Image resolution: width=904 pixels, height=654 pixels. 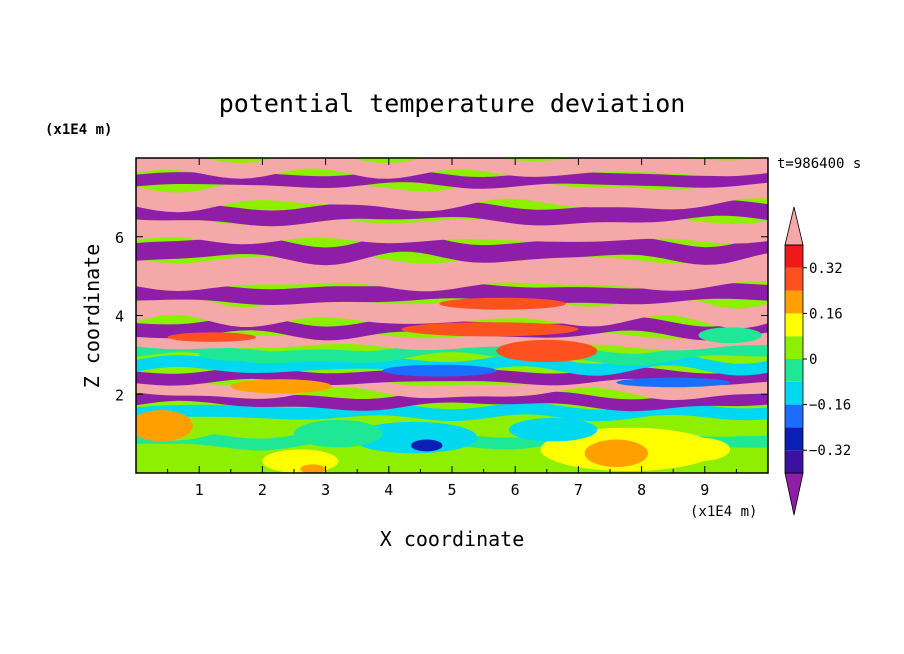 I want to click on colorbar-tick-label: −0.32, so click(x=830, y=451).